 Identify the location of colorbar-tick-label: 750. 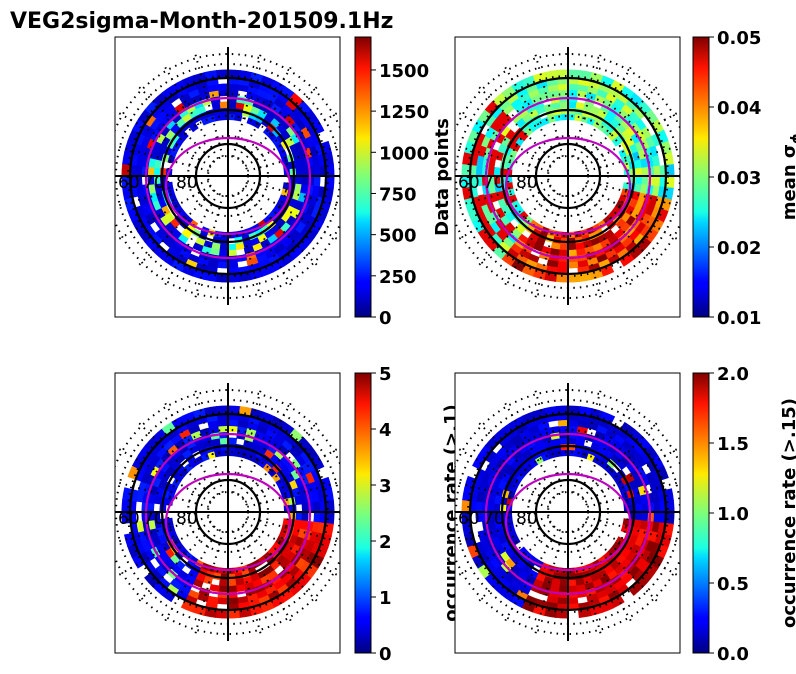
(398, 194).